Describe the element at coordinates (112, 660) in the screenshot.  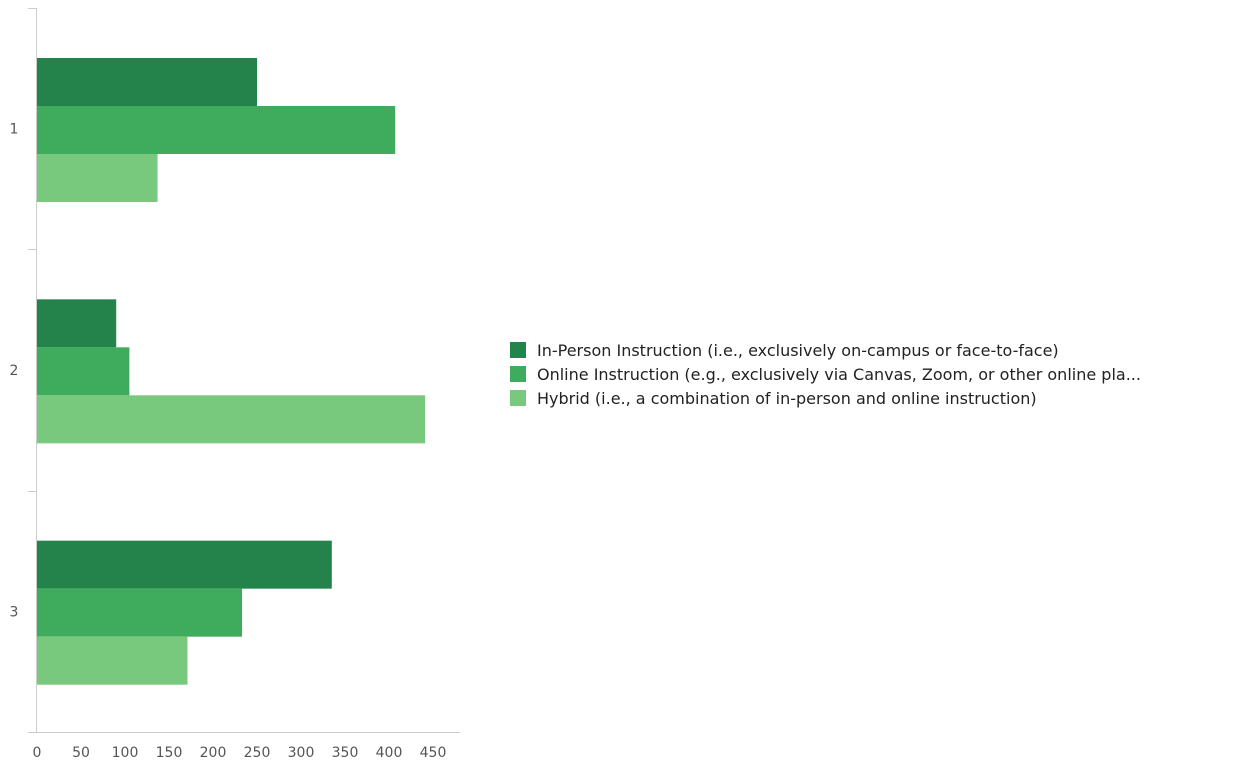
I see `bar-cat3-series3` at that location.